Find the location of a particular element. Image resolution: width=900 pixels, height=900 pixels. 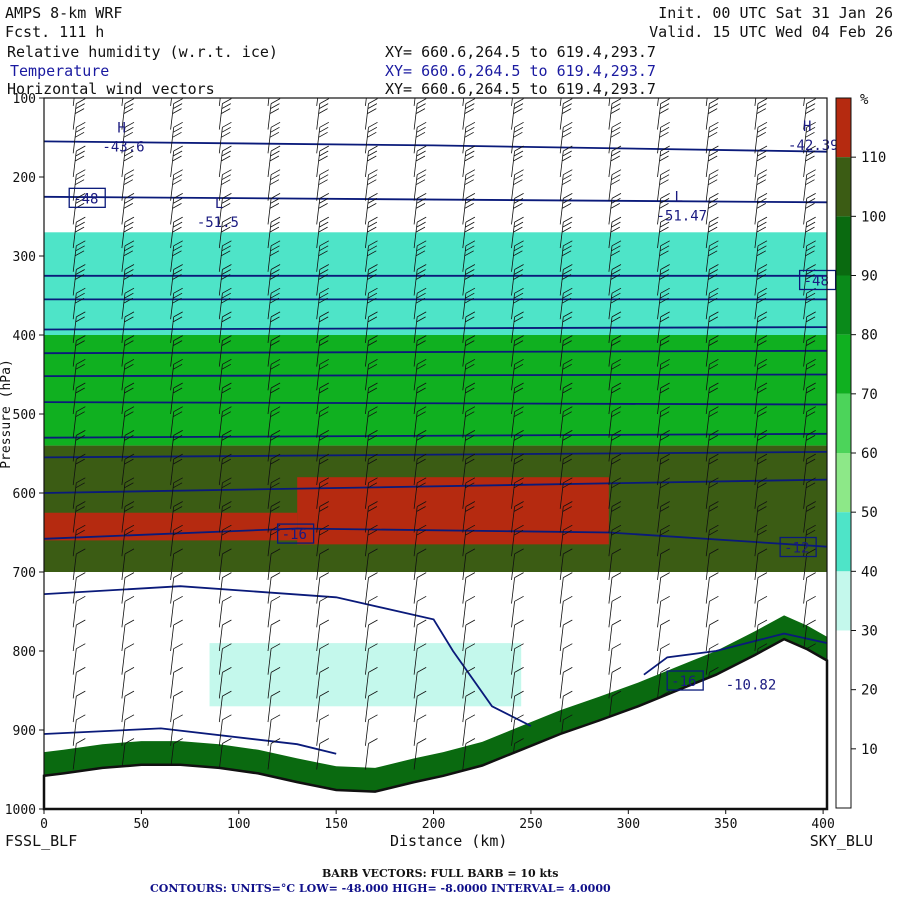

x-tick-label-5: 250 is located at coordinates (530, 824).